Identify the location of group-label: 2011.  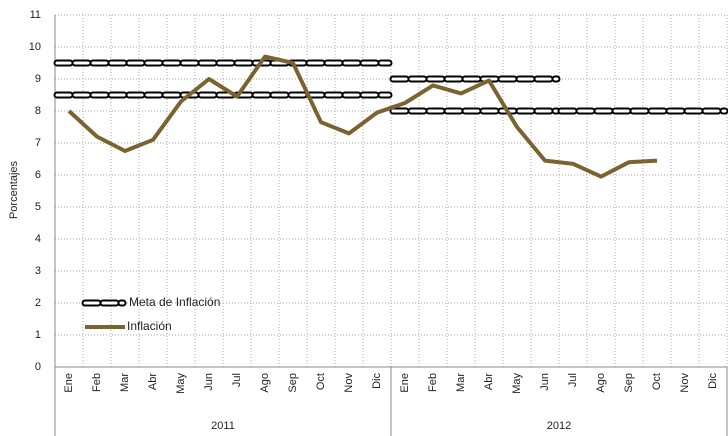
(223, 426).